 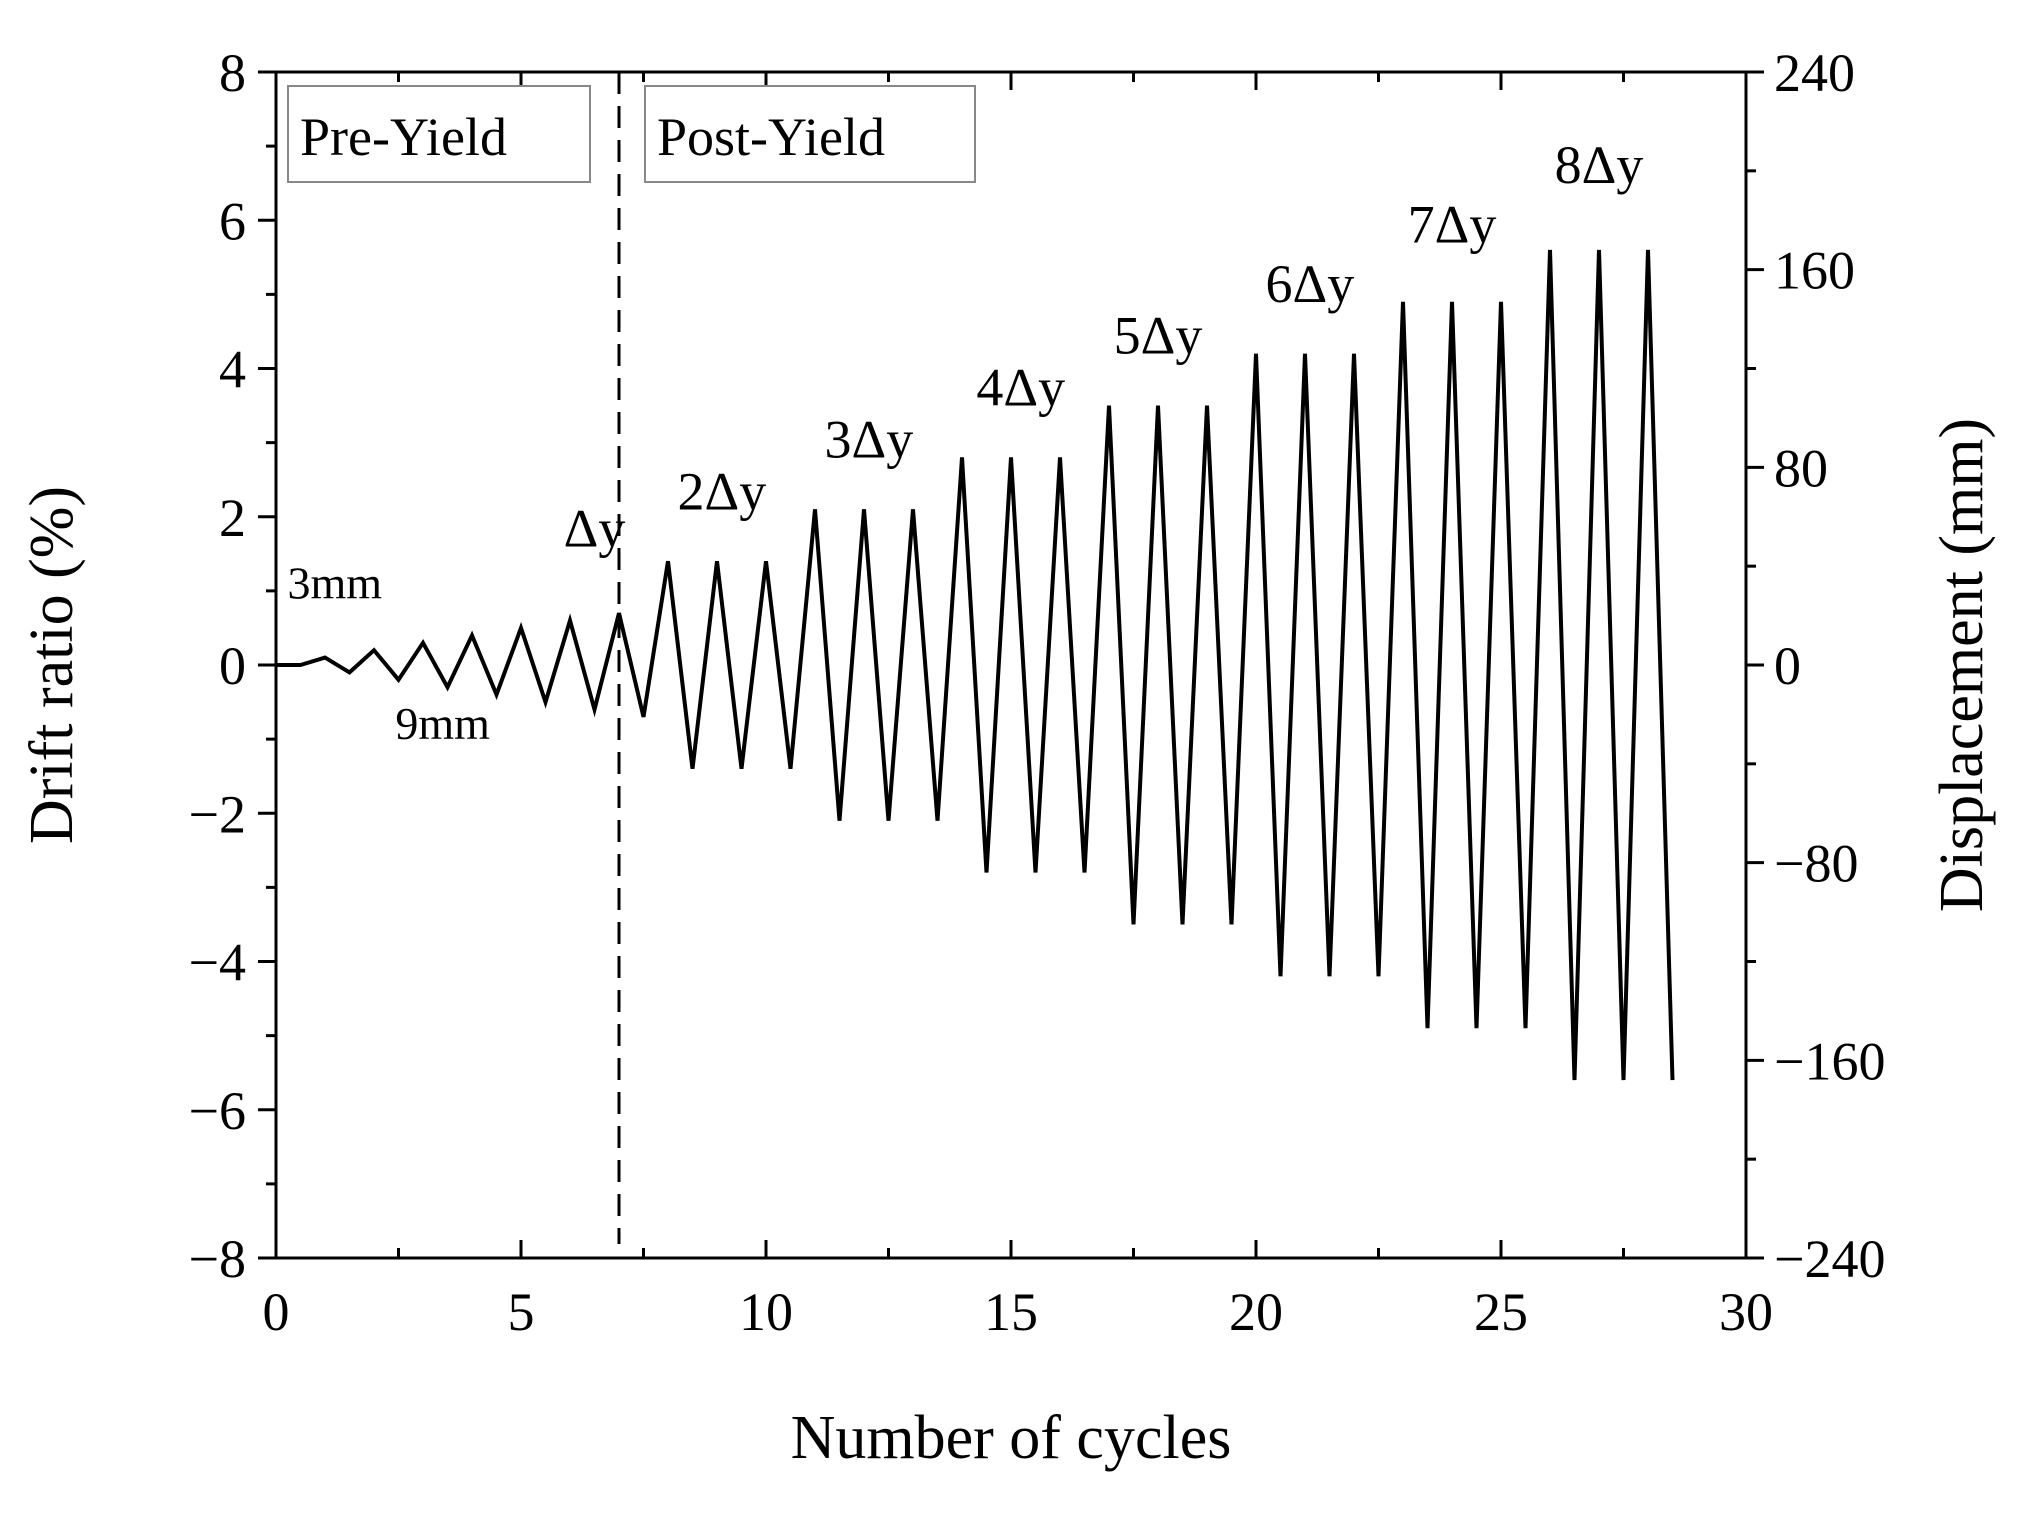 What do you see at coordinates (1829, 1259) in the screenshot?
I see `y2-tick-label: −240` at bounding box center [1829, 1259].